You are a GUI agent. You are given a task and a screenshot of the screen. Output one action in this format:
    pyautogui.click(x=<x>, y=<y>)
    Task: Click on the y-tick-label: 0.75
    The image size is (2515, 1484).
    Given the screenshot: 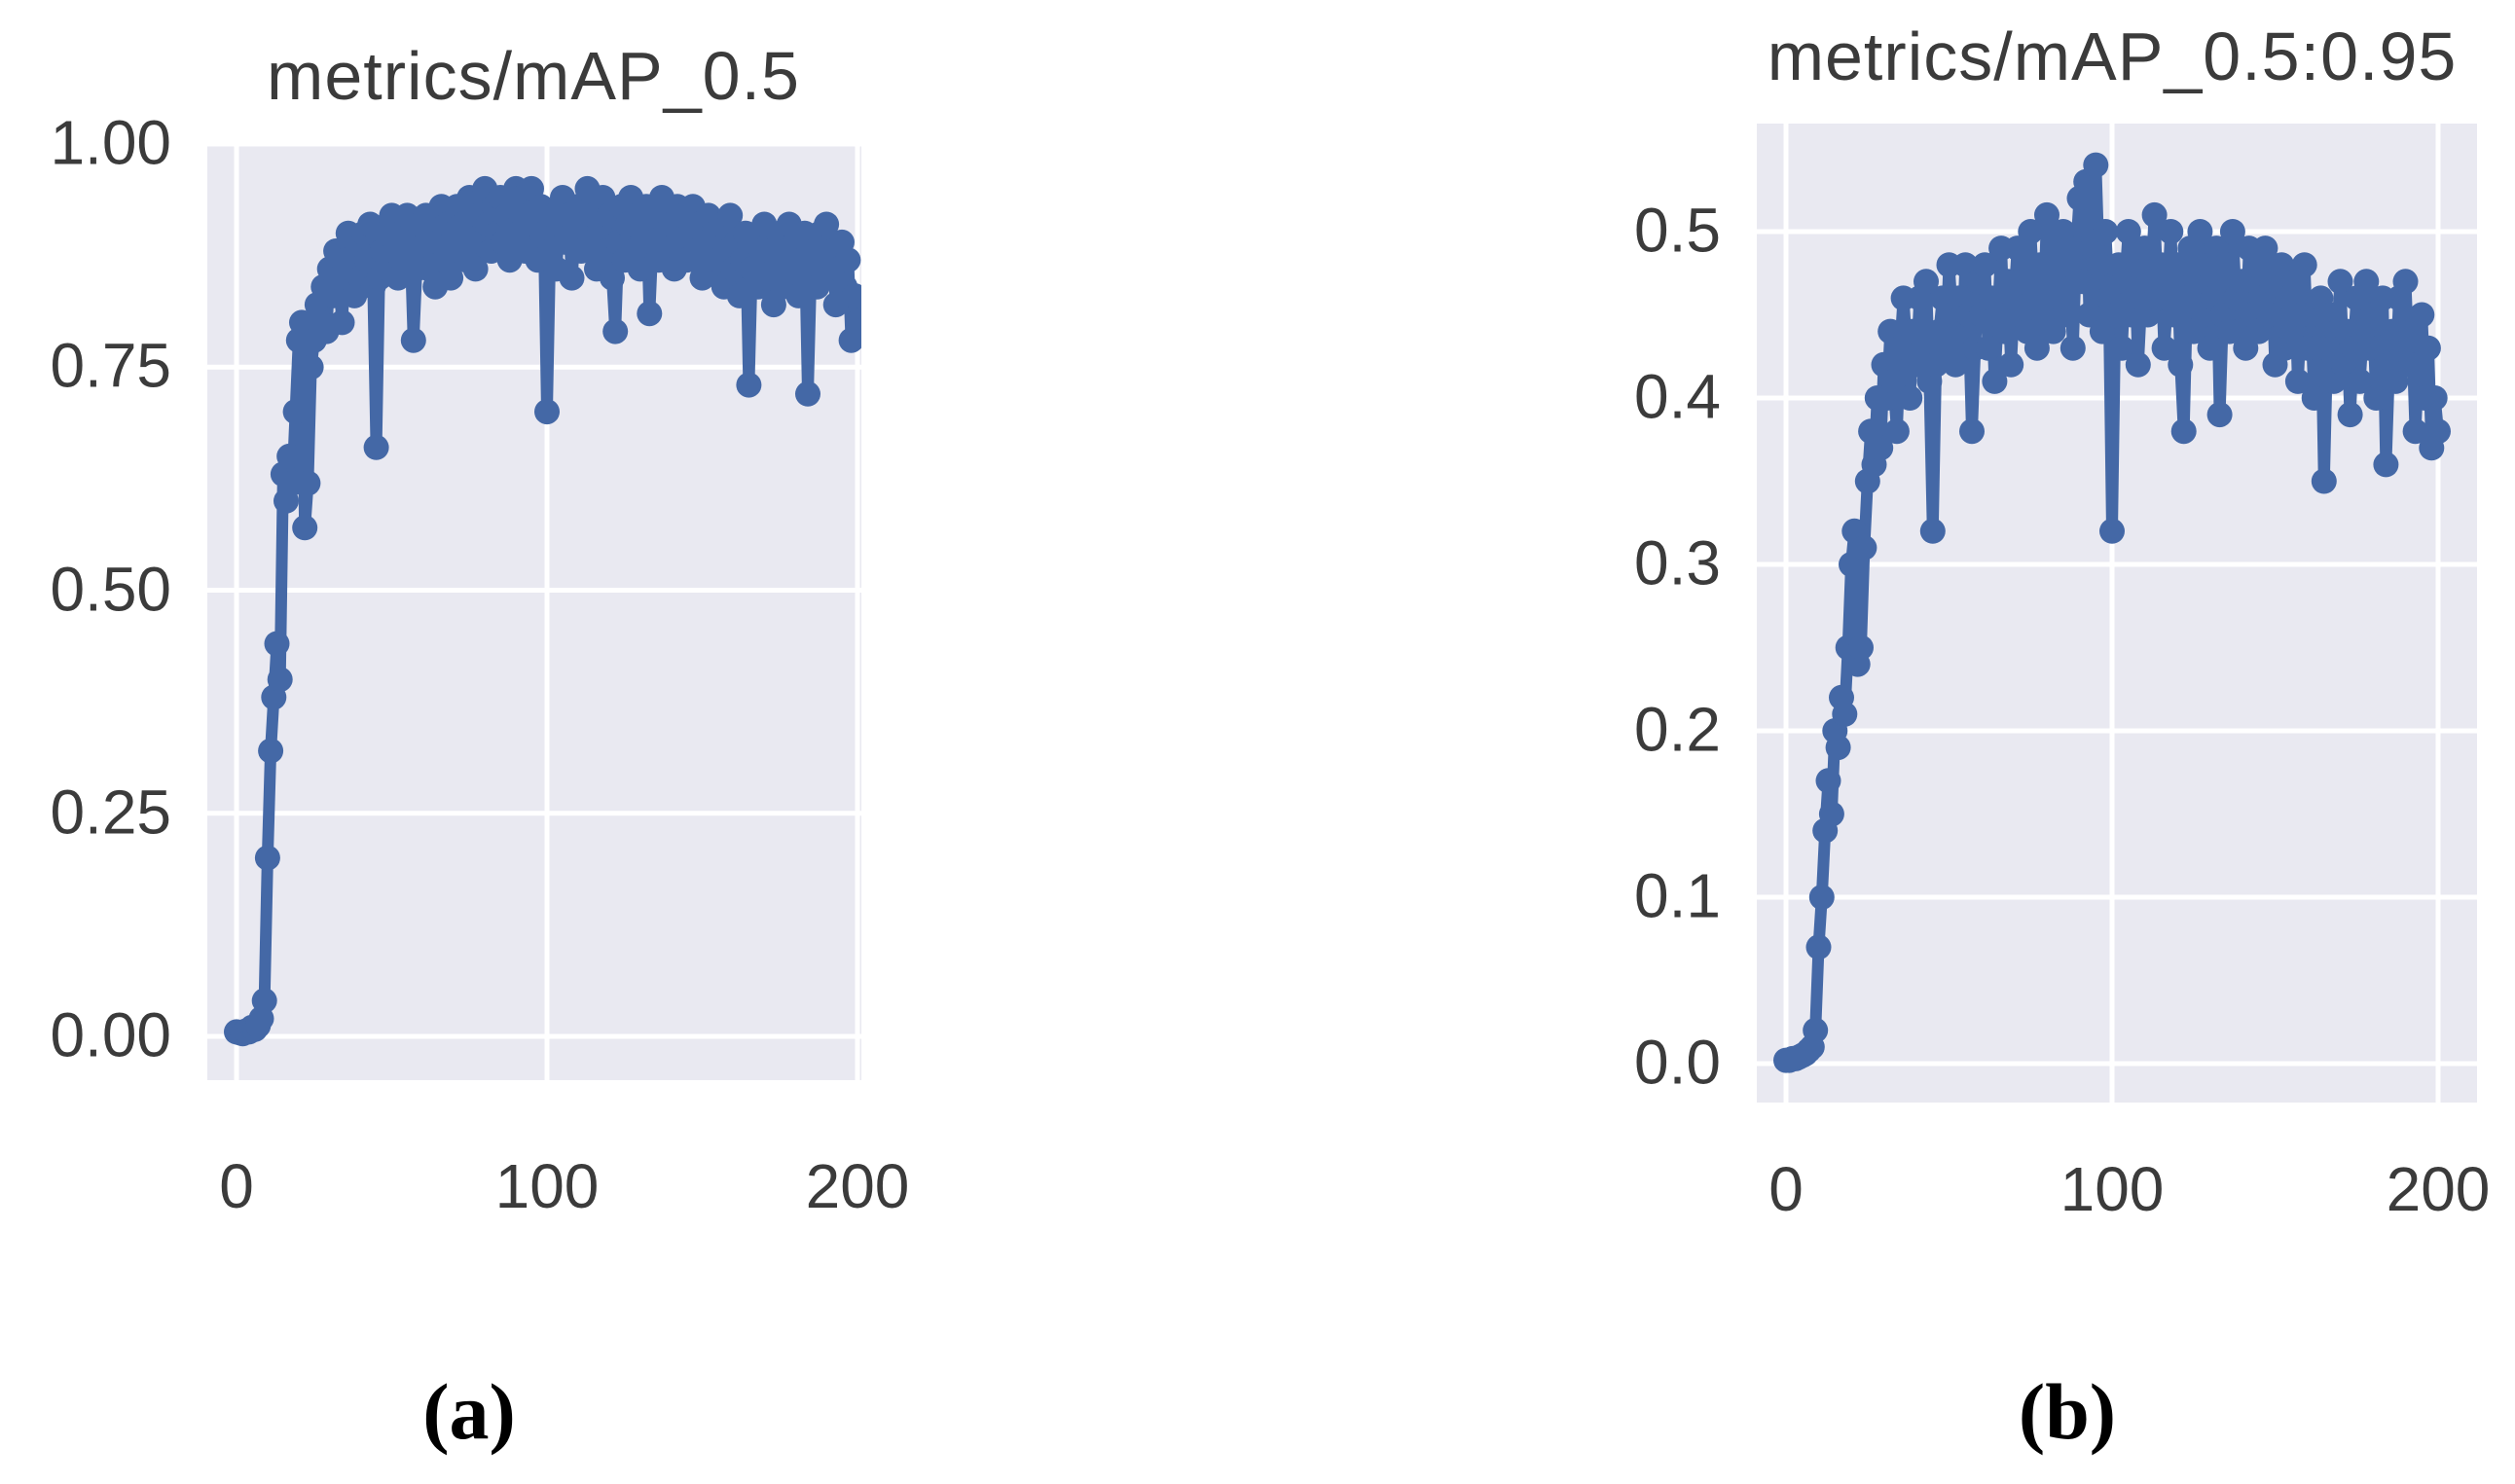 What is the action you would take?
    pyautogui.click(x=111, y=366)
    